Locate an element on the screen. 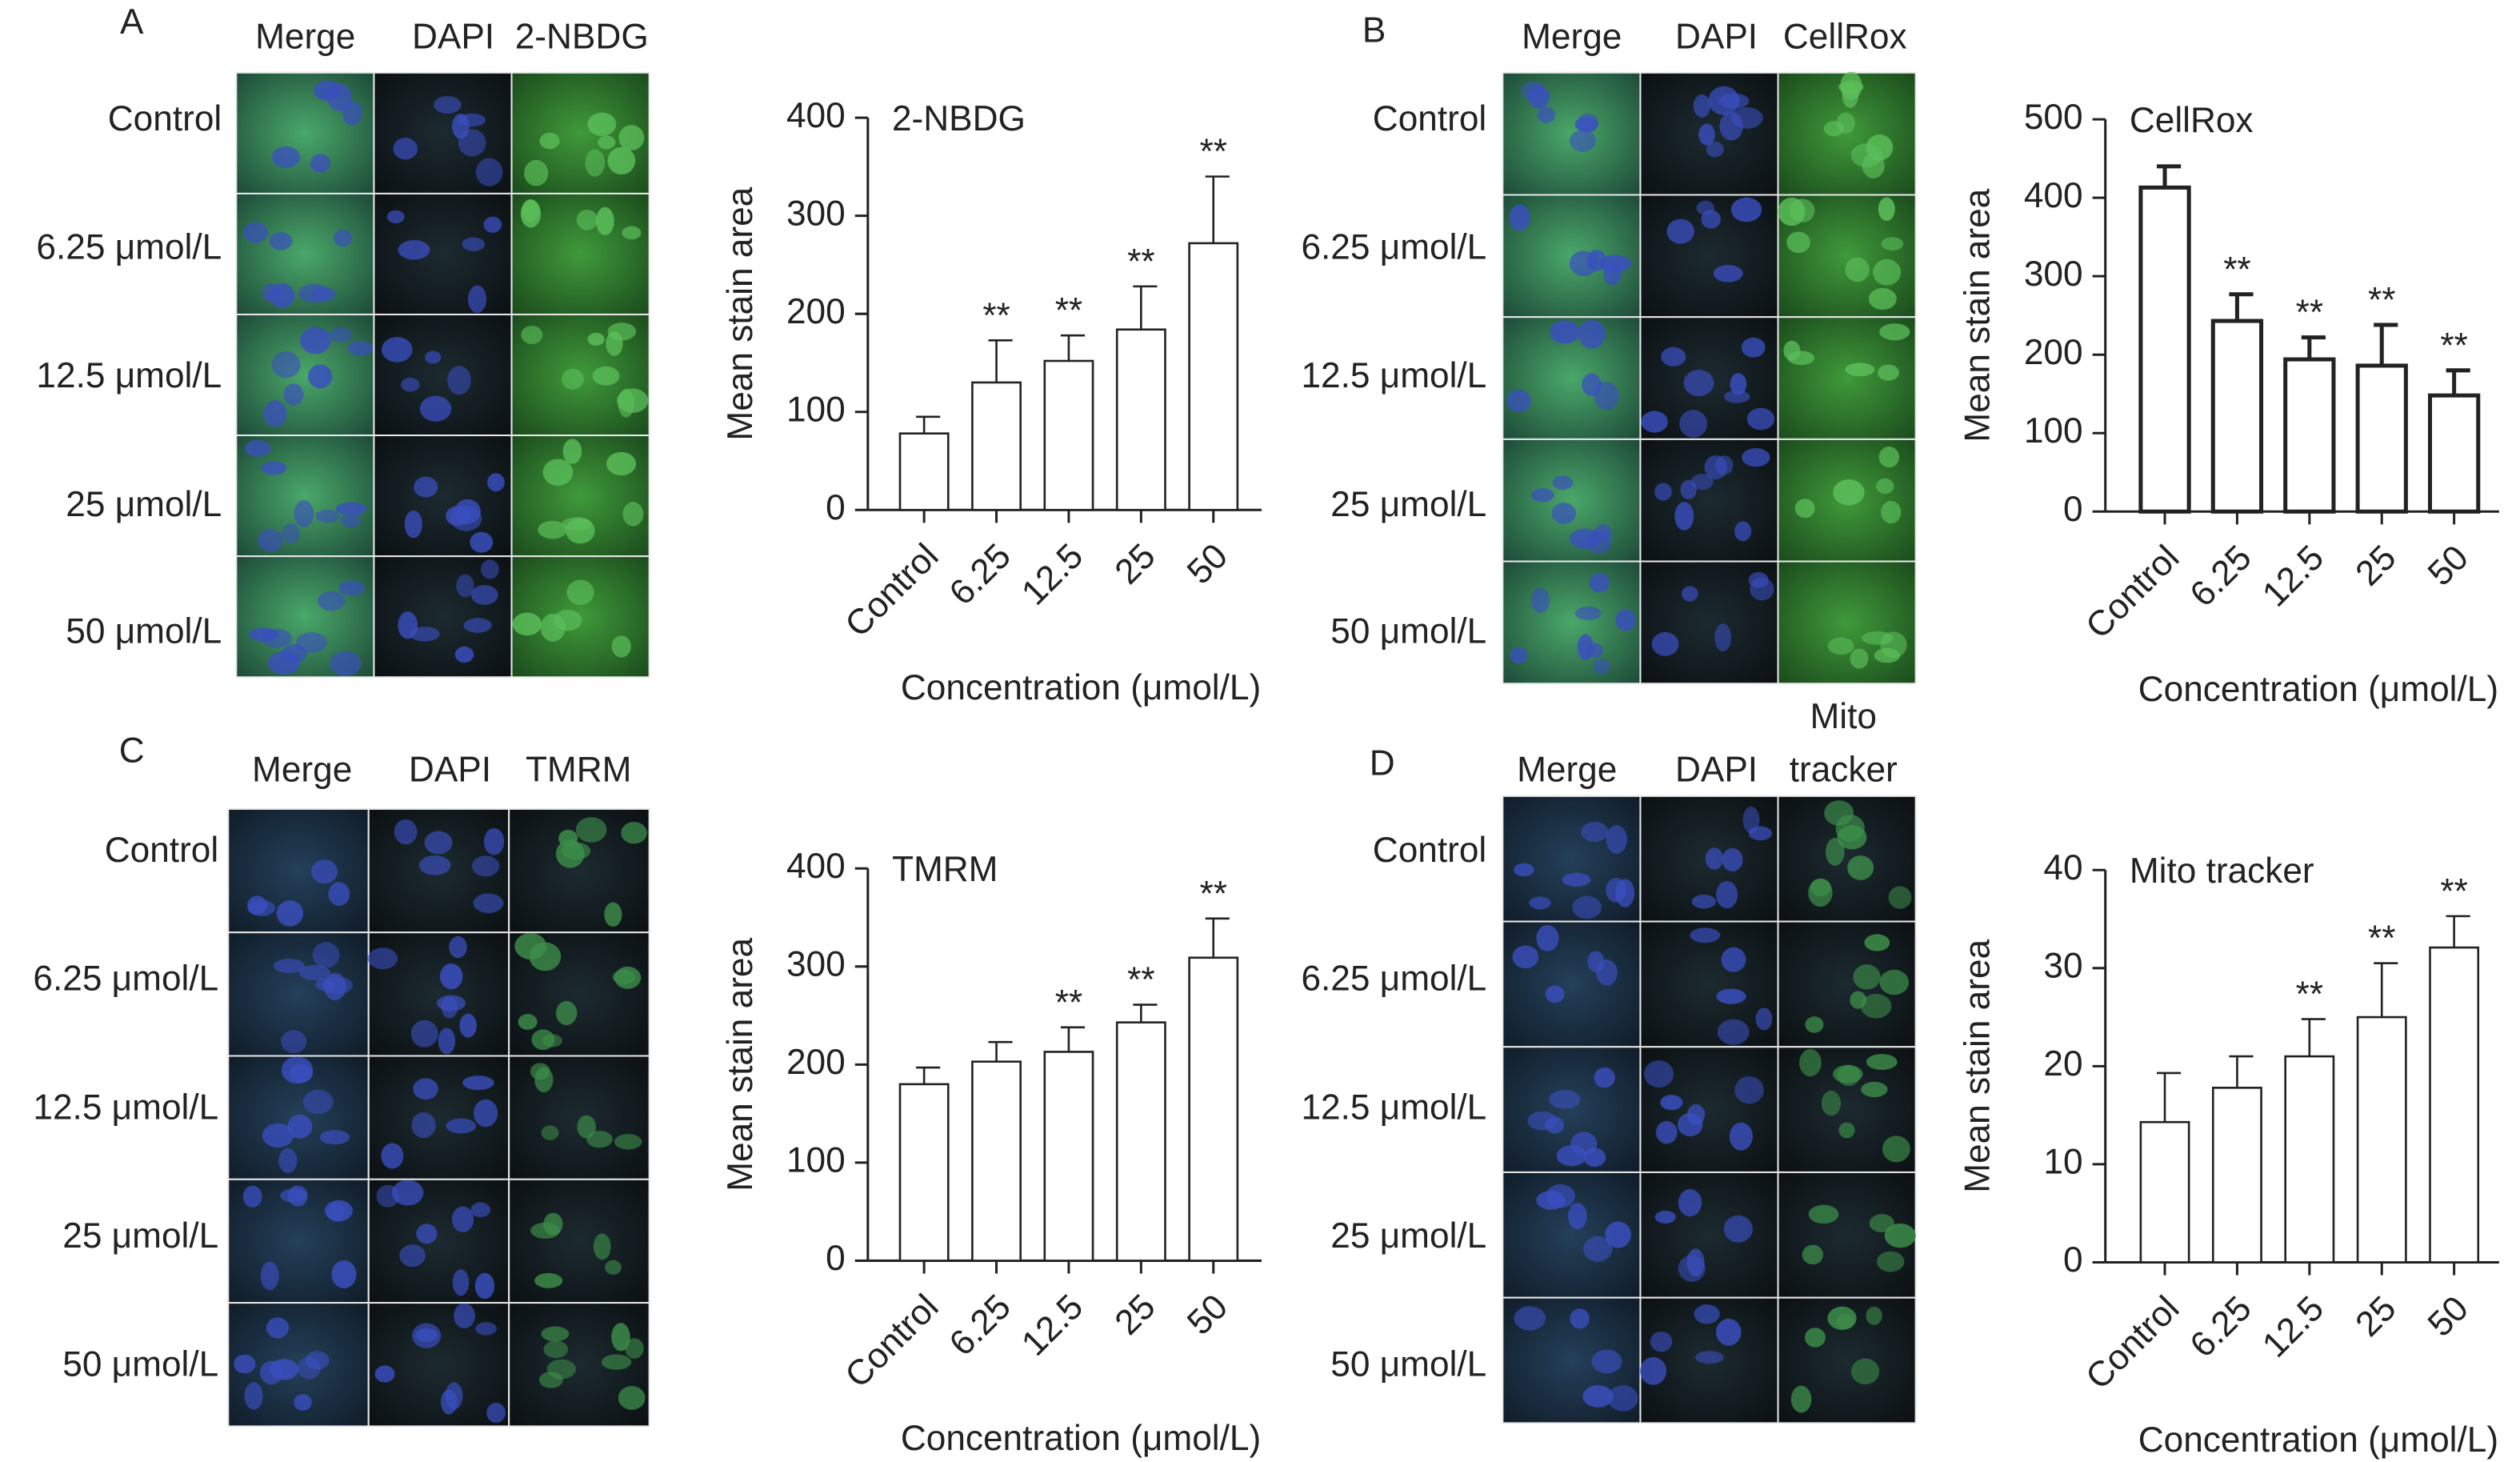 The width and height of the screenshot is (2520, 1462). x-tick-label: 50 is located at coordinates (2448, 1316).